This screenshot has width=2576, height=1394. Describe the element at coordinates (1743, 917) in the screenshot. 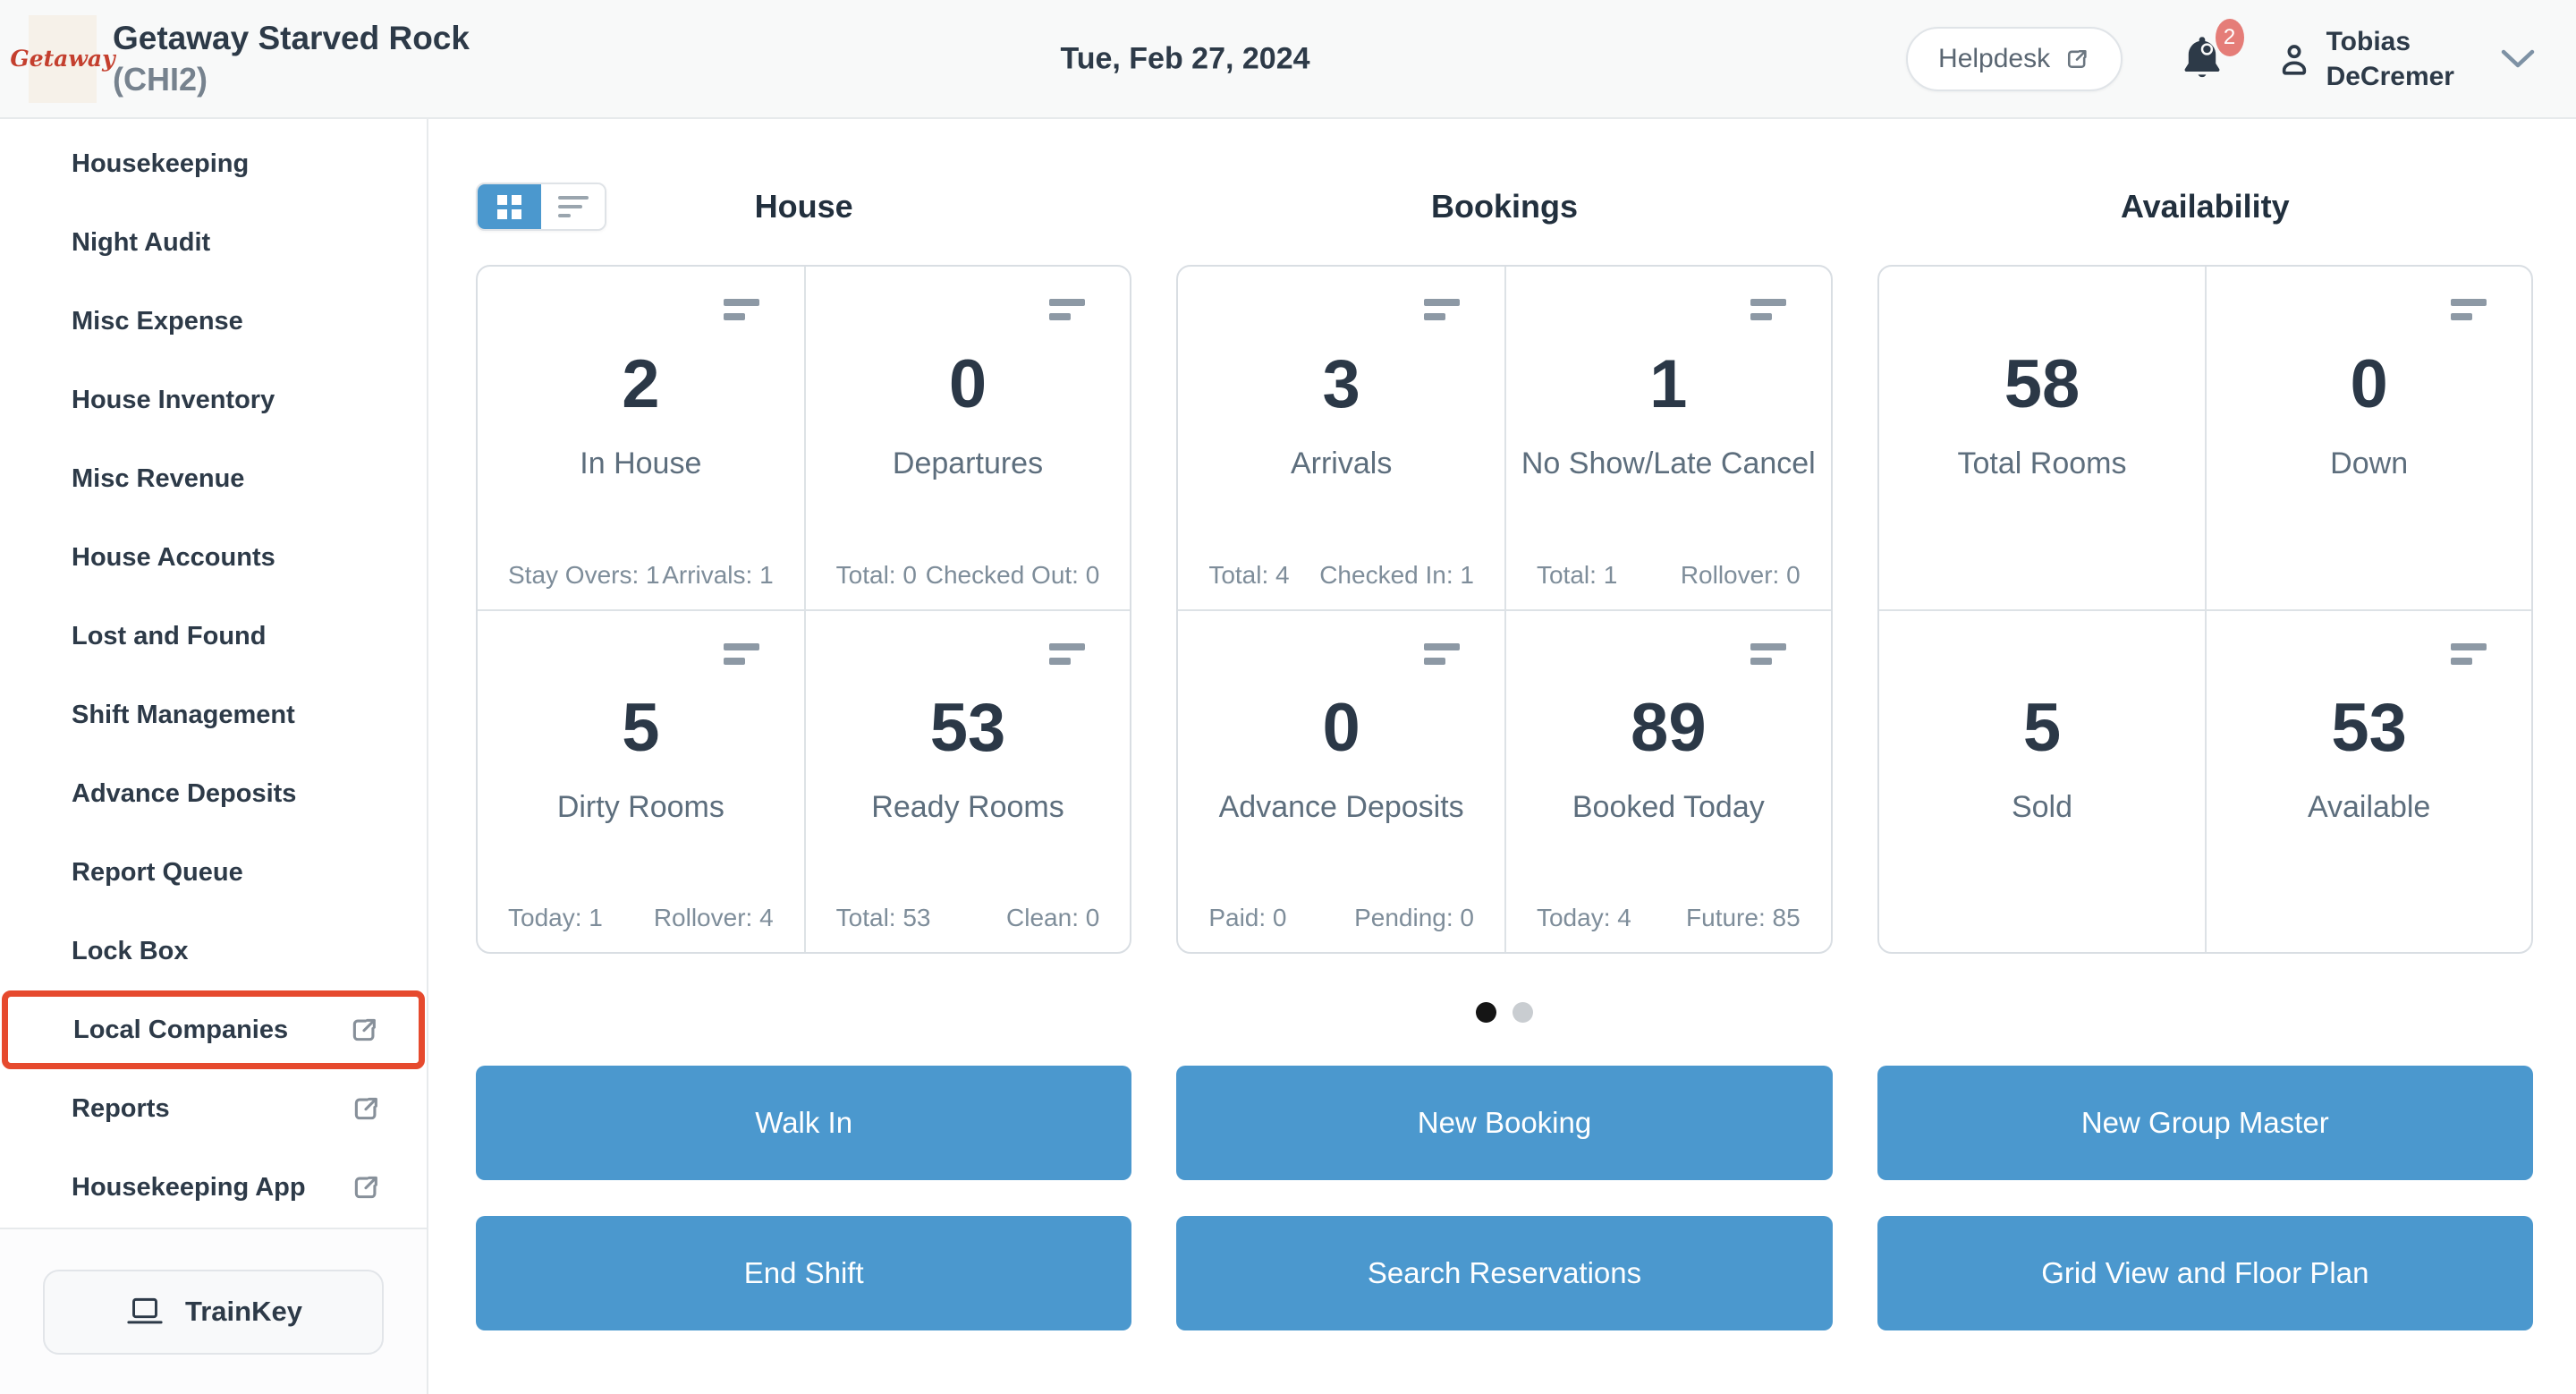

I see `card-stat: Future: 85` at that location.